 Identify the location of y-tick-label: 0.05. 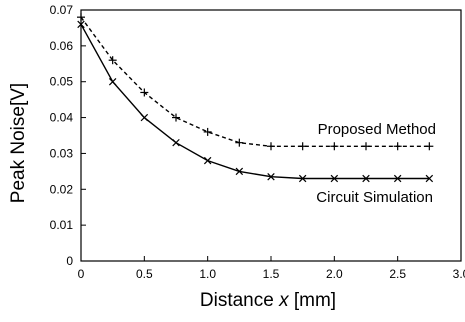
(62, 82).